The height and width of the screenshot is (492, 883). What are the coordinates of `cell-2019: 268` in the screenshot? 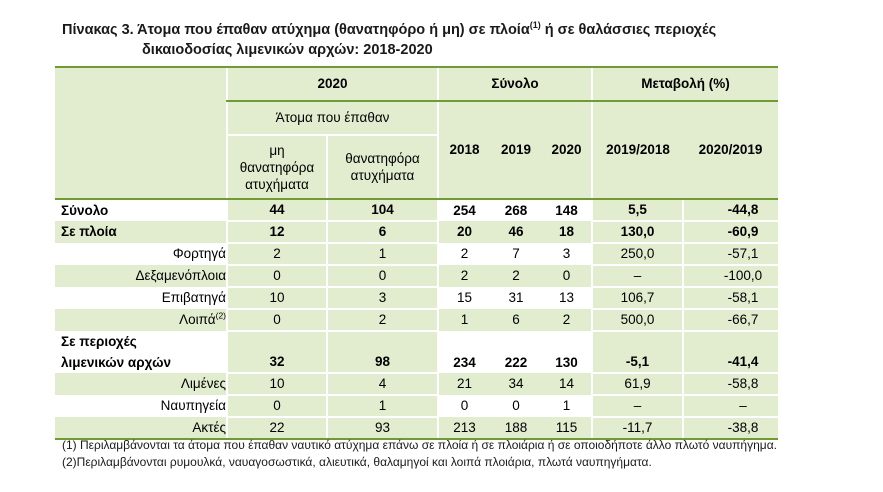 It's located at (516, 210).